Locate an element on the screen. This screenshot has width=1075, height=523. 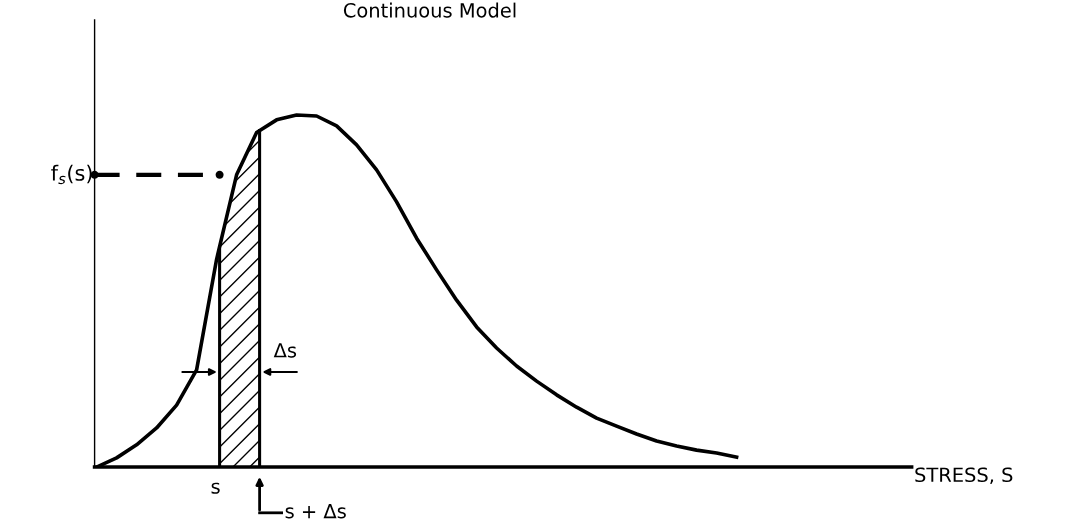
chart-title: Continuous Model is located at coordinates (429, 10).